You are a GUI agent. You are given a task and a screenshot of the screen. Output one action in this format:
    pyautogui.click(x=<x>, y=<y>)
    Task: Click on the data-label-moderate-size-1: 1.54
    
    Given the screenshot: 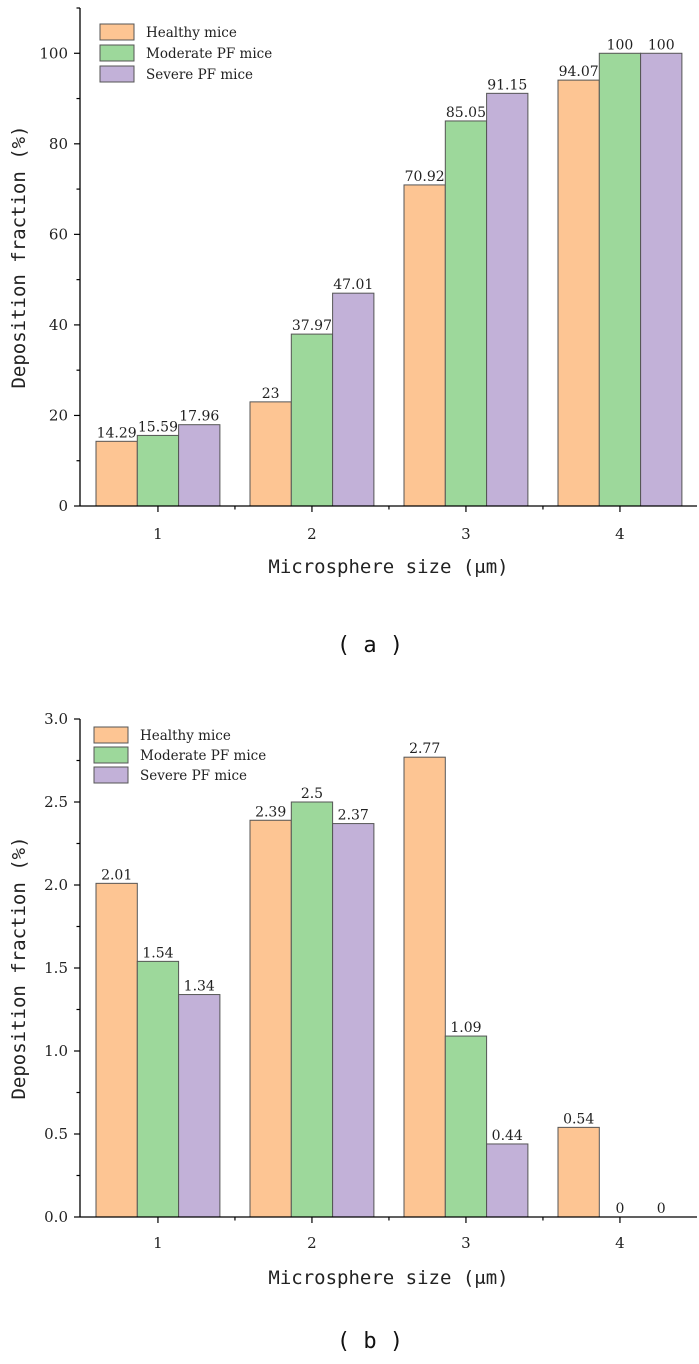 What is the action you would take?
    pyautogui.click(x=157, y=953)
    